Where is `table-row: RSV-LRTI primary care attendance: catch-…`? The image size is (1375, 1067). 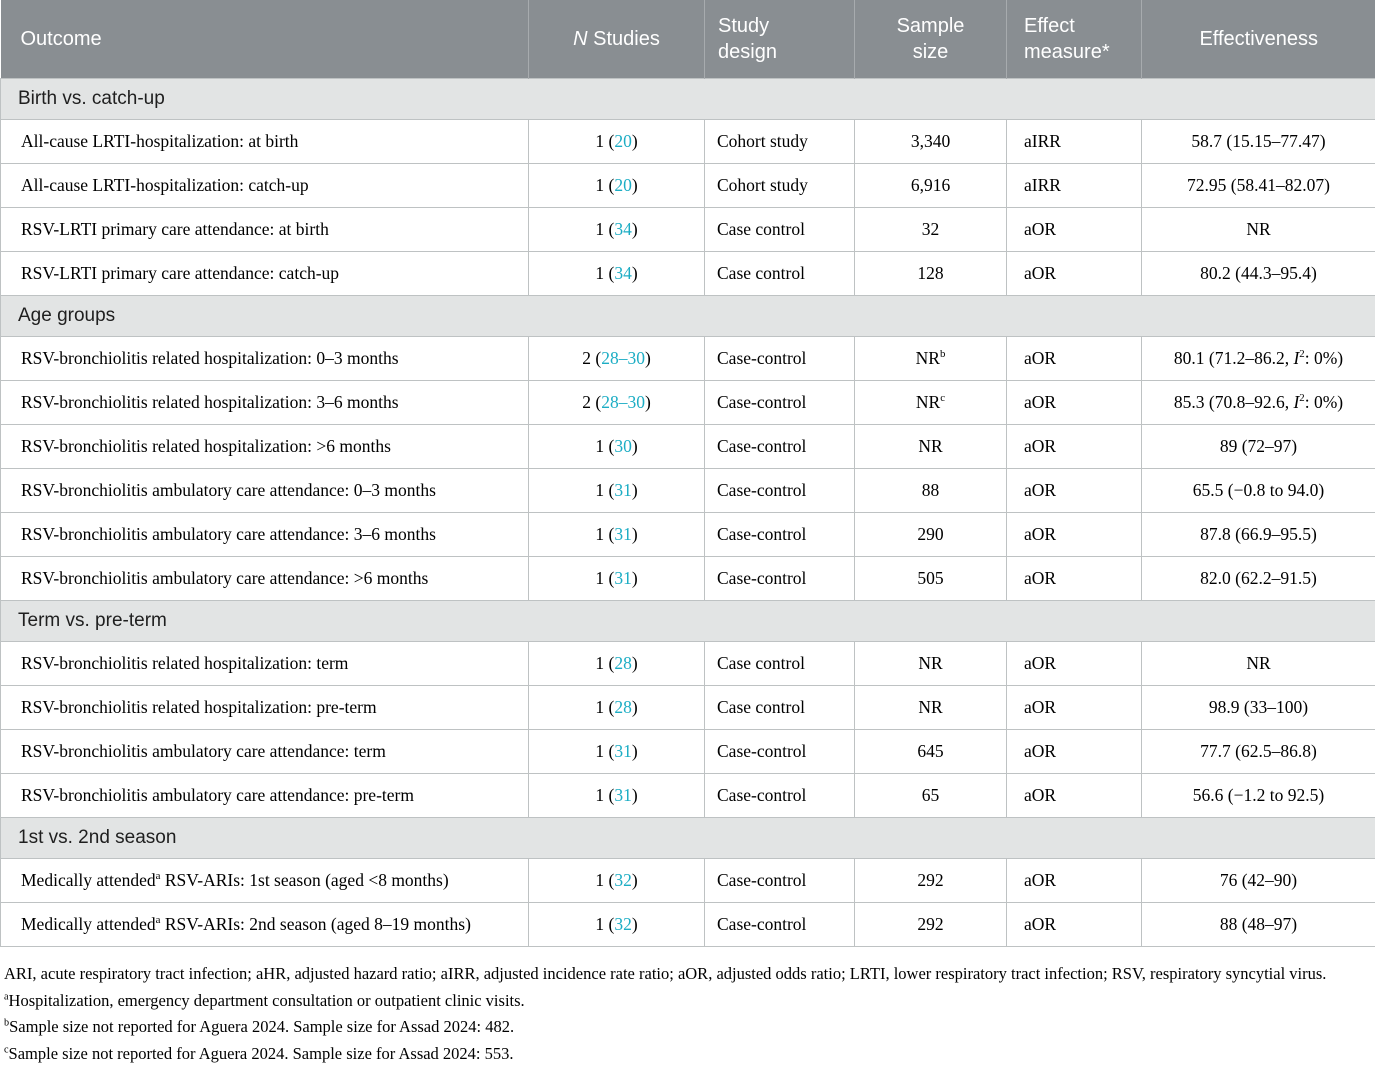
table-row: RSV-LRTI primary care attendance: catch-… is located at coordinates (687, 273).